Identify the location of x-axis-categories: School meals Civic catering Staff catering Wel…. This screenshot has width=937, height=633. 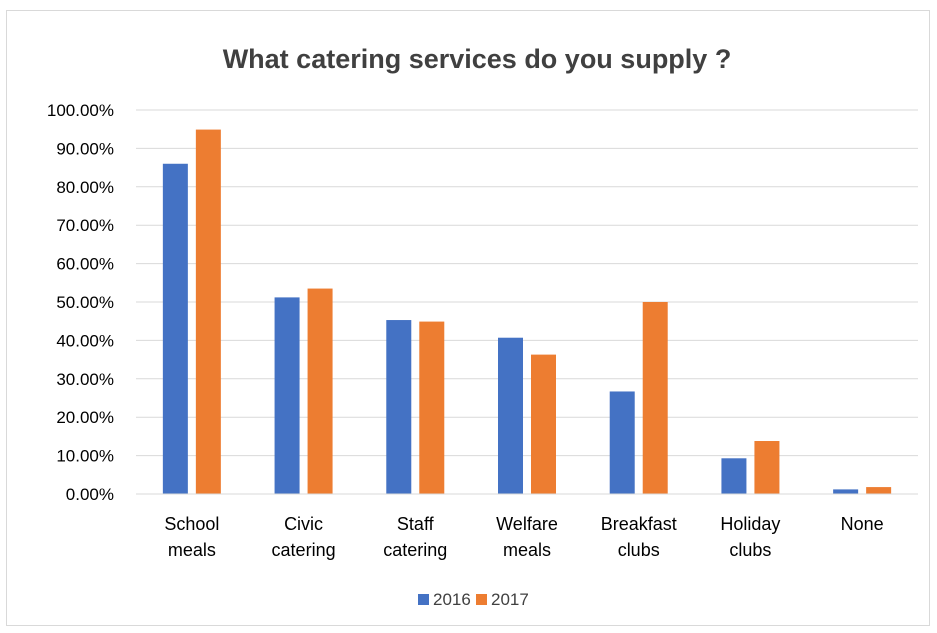
(523, 537).